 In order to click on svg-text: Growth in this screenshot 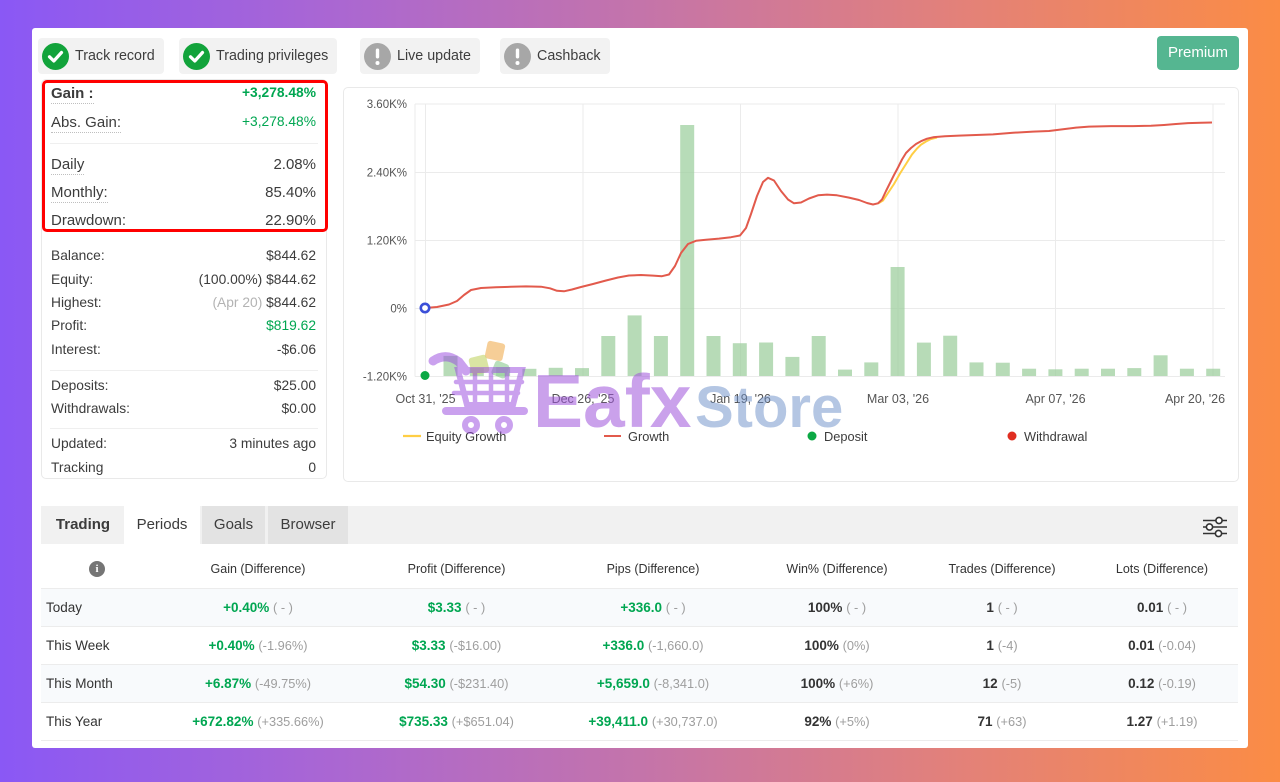, I will do `click(648, 436)`.